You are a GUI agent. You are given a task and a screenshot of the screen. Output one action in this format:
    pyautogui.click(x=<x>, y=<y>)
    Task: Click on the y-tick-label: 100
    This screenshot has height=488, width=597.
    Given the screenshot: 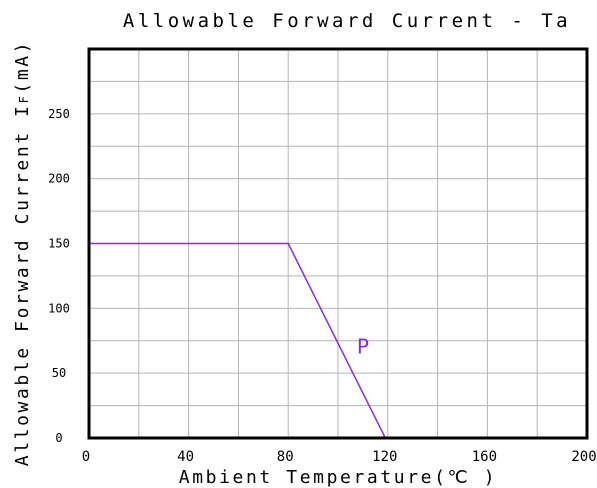 What is the action you would take?
    pyautogui.click(x=59, y=308)
    